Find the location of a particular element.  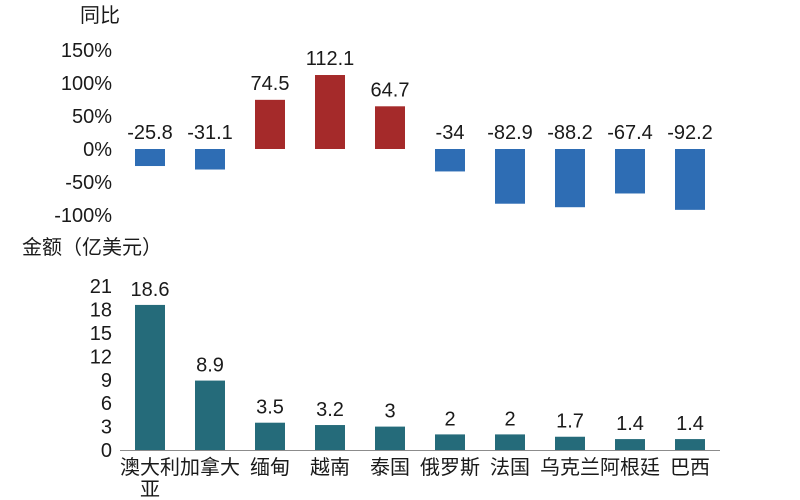

amount-data-label: 3.5 is located at coordinates (270, 408).